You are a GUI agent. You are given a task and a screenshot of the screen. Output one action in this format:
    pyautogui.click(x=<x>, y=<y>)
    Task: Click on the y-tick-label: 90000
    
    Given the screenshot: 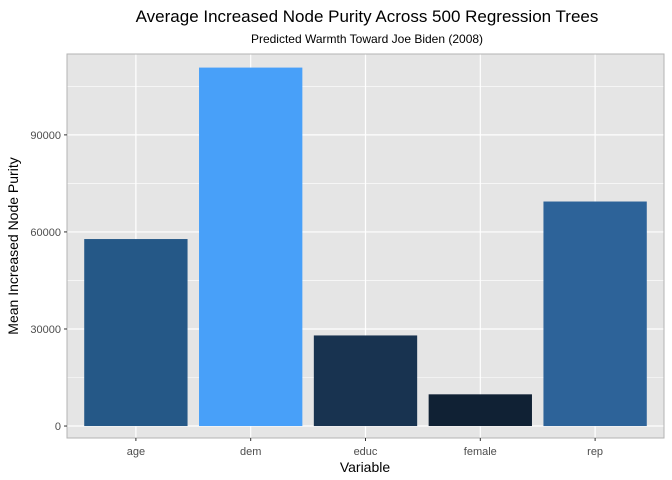 What is the action you would take?
    pyautogui.click(x=45, y=136)
    